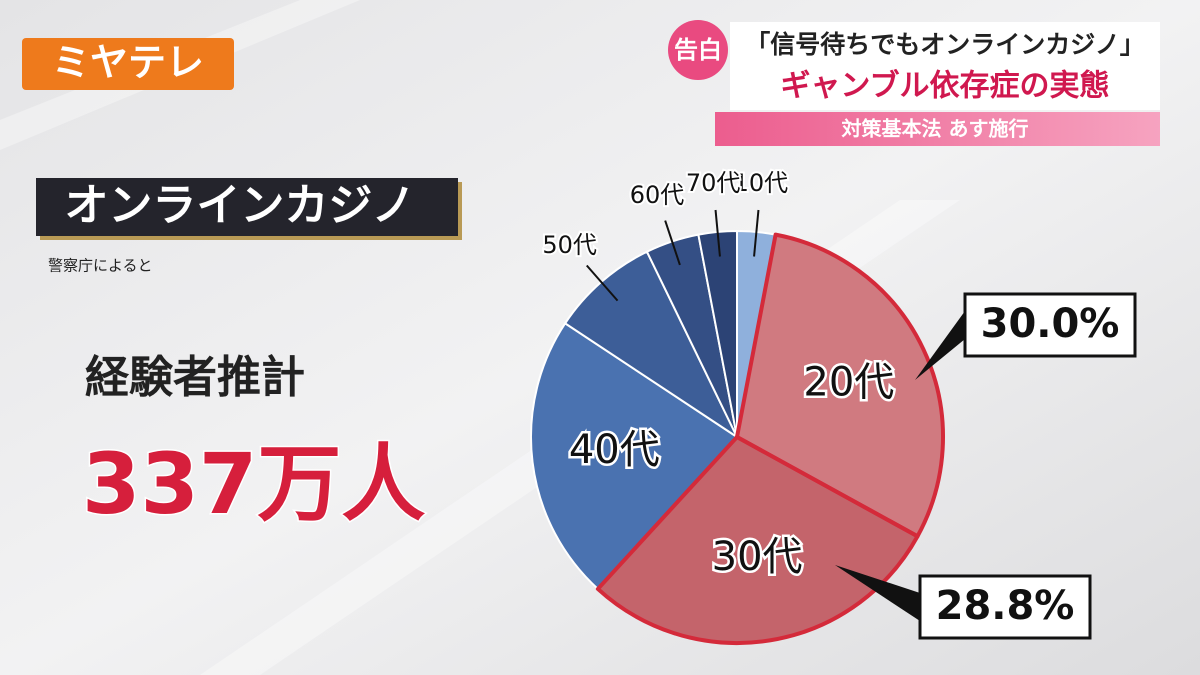 Image resolution: width=1200 pixels, height=675 pixels. What do you see at coordinates (657, 195) in the screenshot?
I see `slice-label: 60代` at bounding box center [657, 195].